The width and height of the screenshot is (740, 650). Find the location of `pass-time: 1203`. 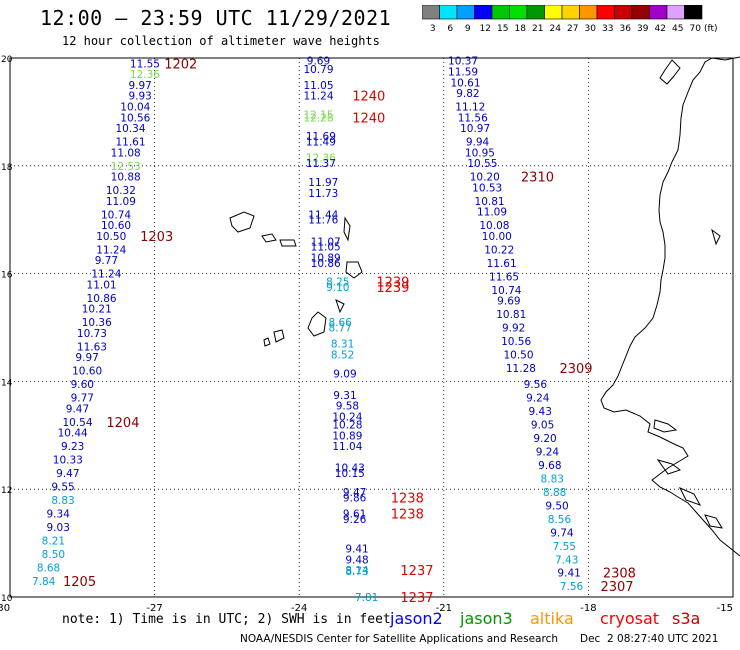

pass-time: 1203 is located at coordinates (156, 237).